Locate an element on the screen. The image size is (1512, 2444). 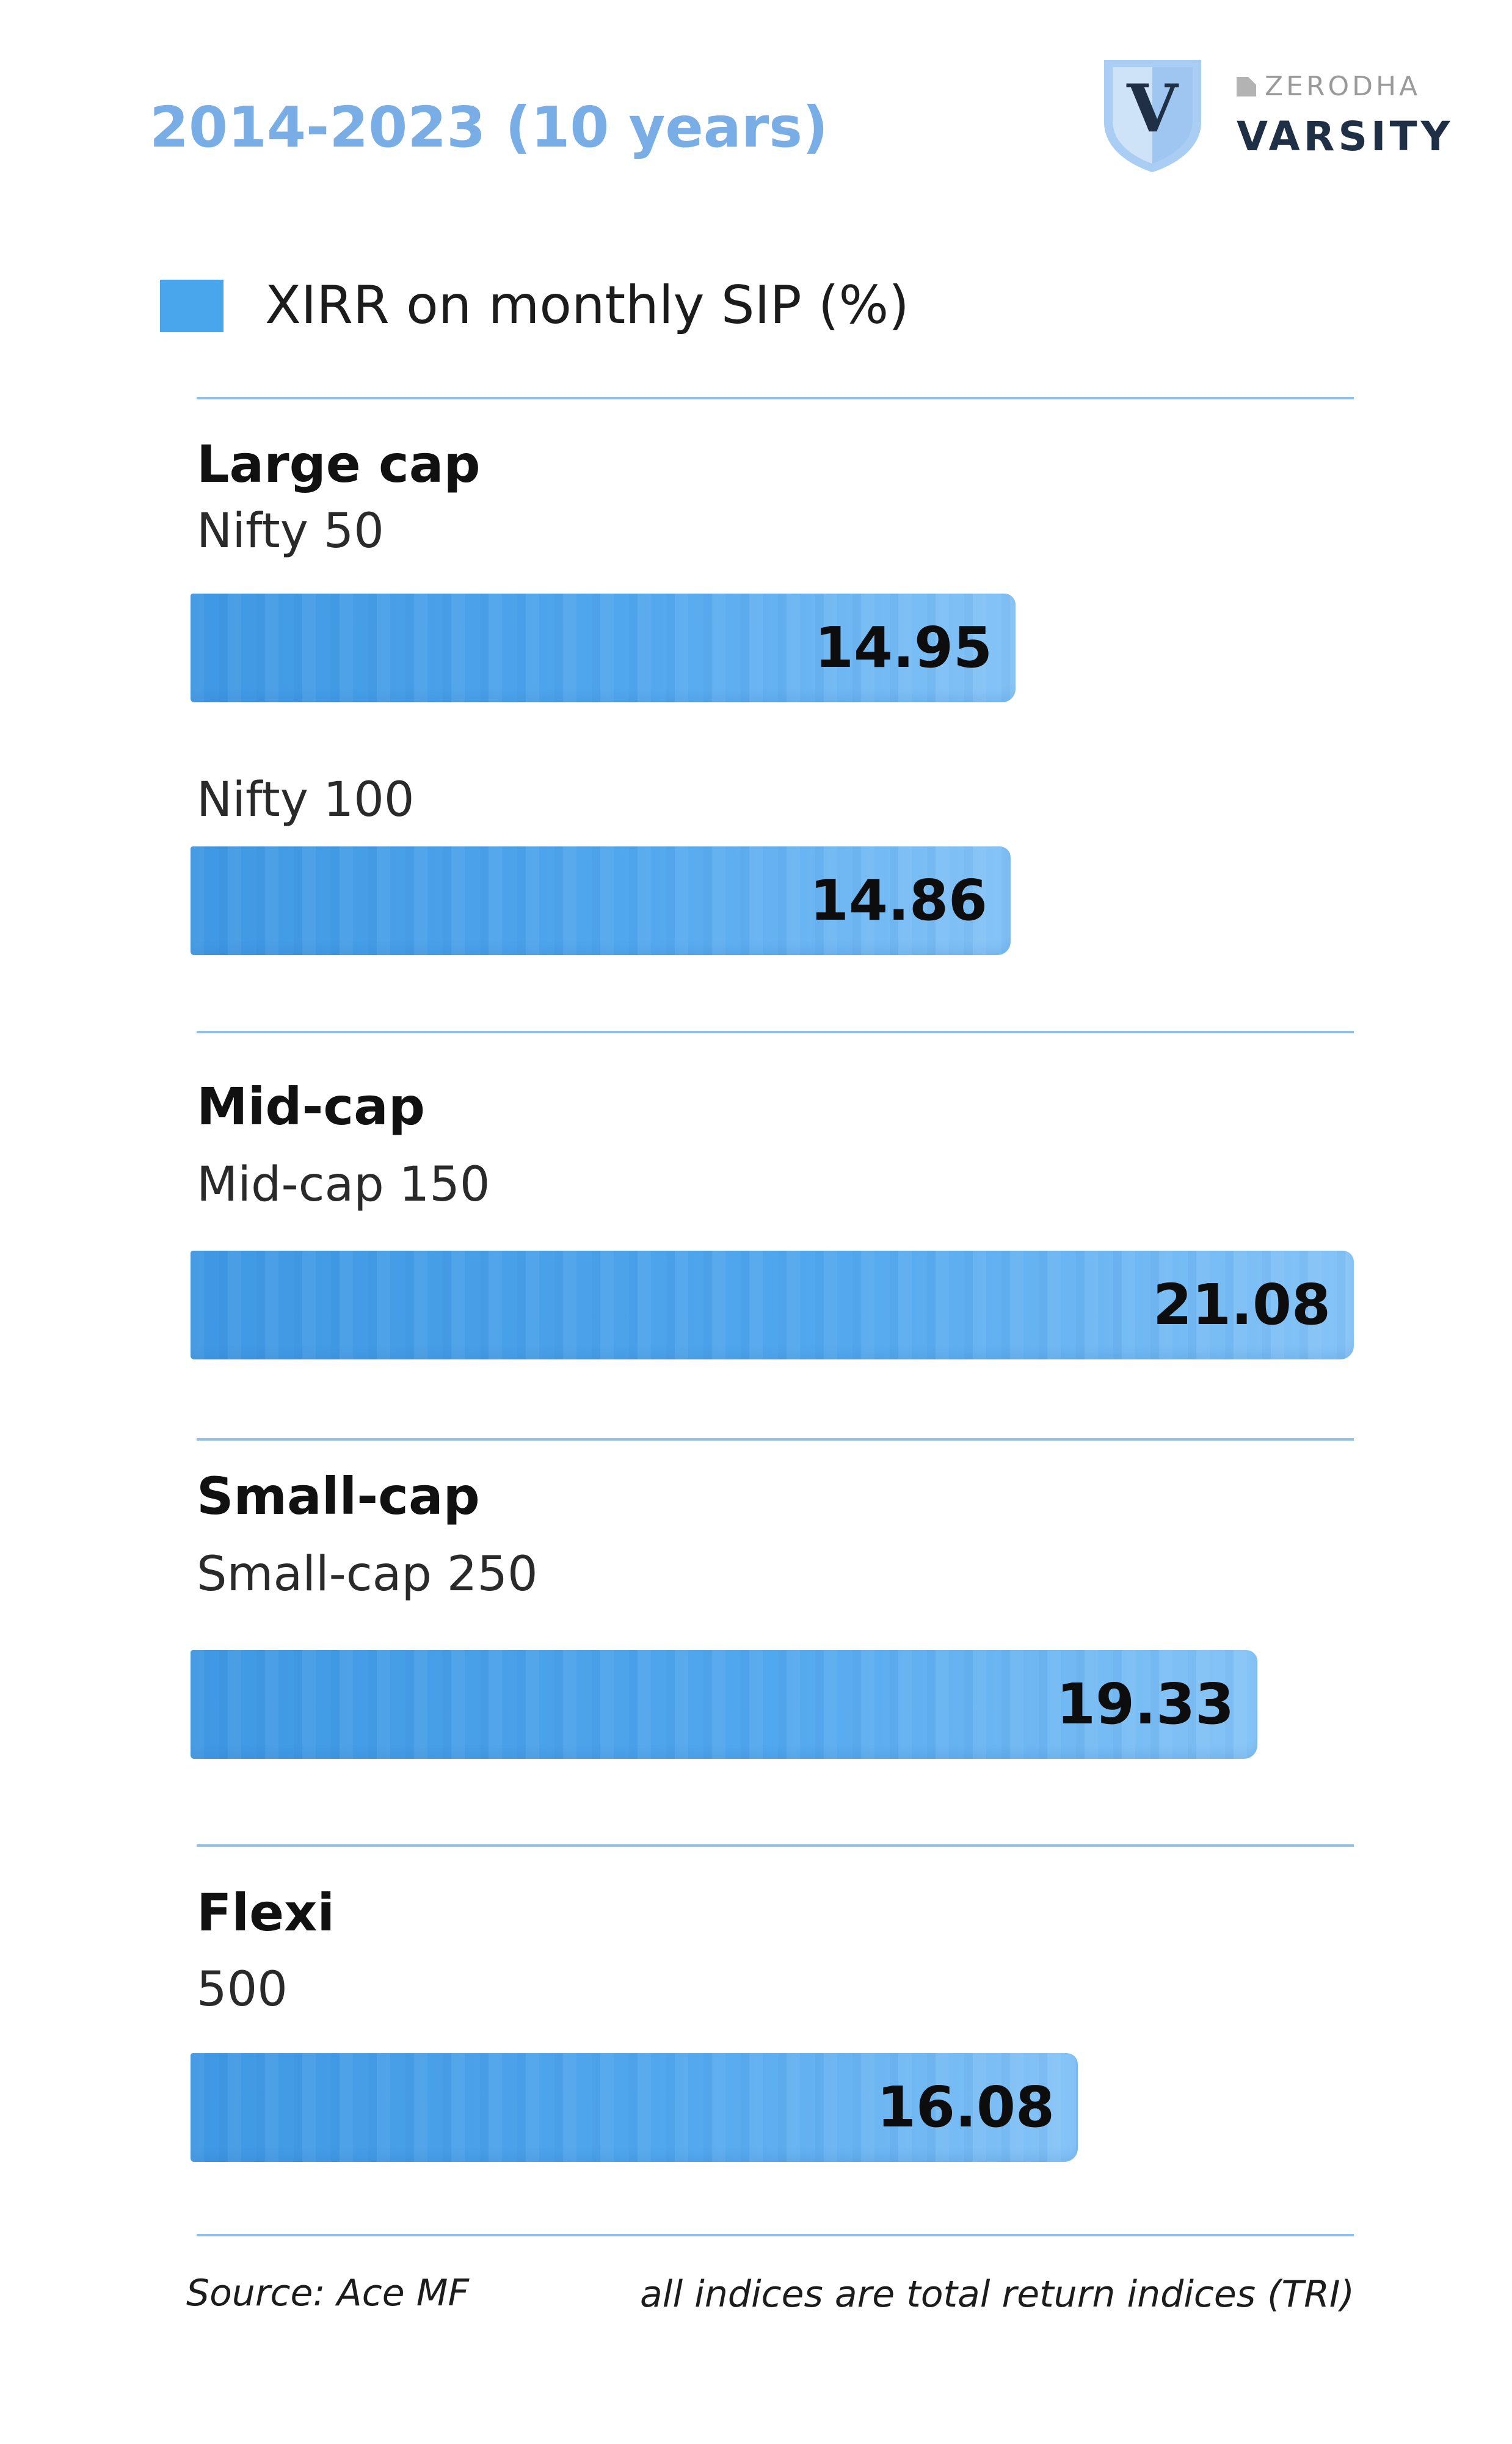
chart-title: 2014-2023 (10 years) is located at coordinates (490, 127).